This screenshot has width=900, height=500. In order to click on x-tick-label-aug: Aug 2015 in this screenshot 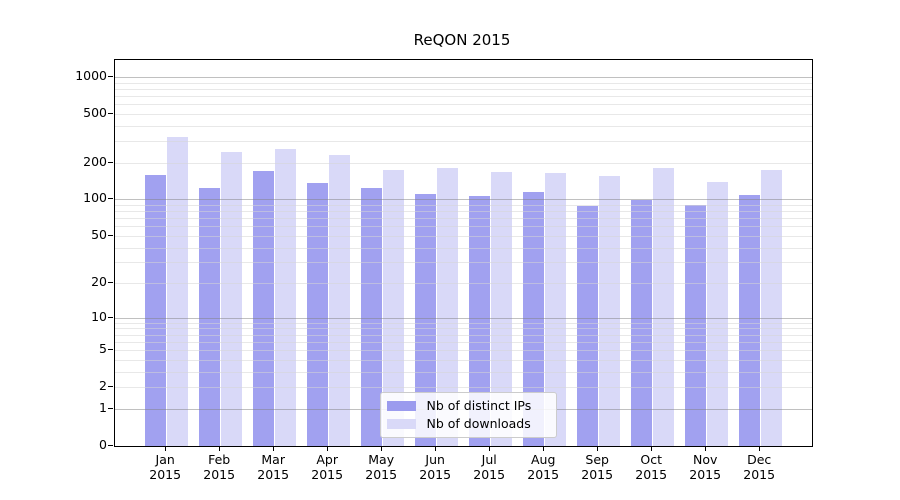, I will do `click(543, 467)`.